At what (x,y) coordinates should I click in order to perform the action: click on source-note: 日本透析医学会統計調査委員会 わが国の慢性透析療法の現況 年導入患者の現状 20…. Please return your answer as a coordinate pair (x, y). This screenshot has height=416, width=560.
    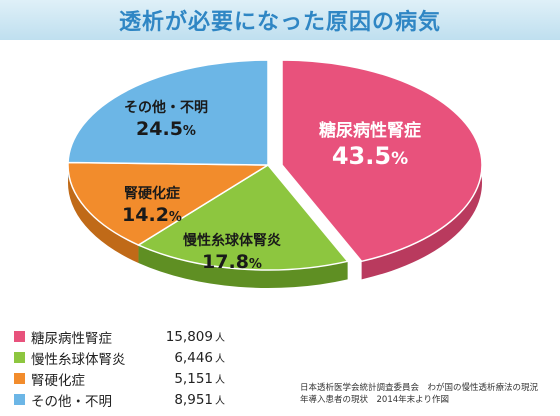
    Looking at the image, I should click on (428, 394).